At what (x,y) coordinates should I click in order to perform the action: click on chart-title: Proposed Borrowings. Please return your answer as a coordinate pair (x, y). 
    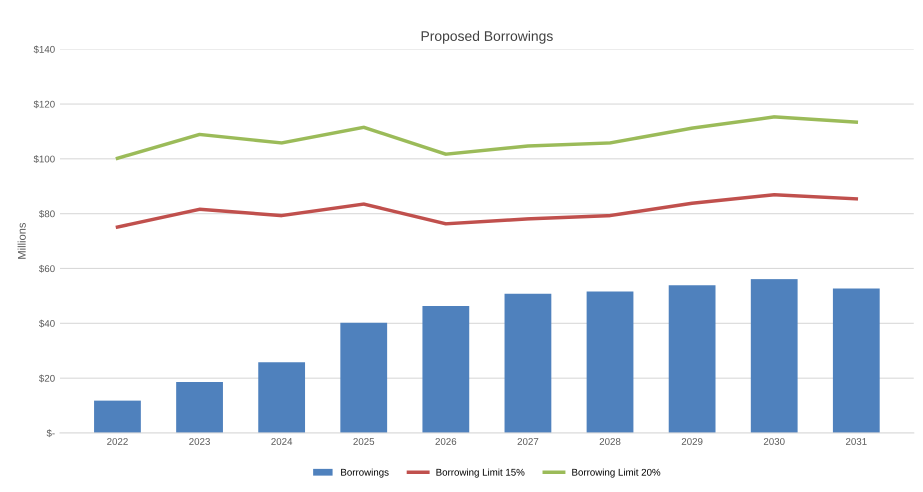
    Looking at the image, I should click on (487, 37).